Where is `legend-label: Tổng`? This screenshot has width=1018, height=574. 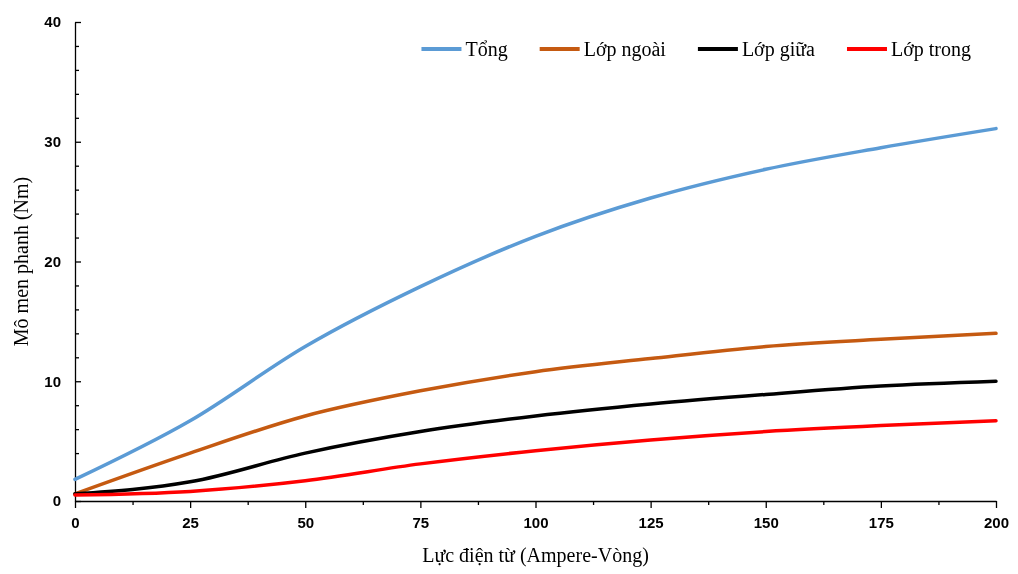 legend-label: Tổng is located at coordinates (486, 49).